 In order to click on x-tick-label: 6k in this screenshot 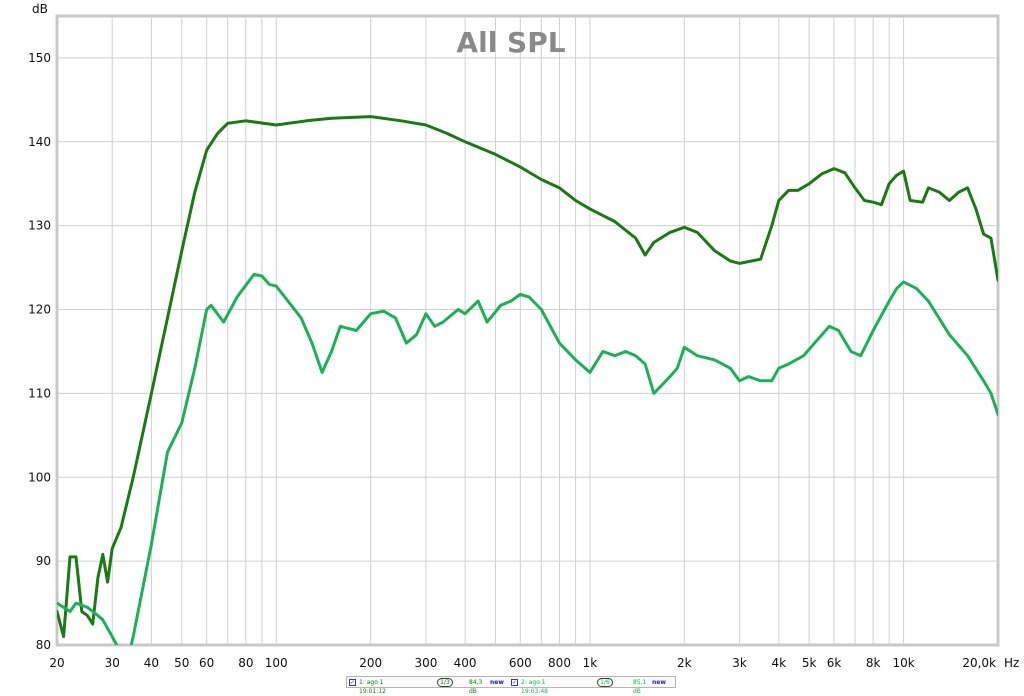, I will do `click(834, 663)`.